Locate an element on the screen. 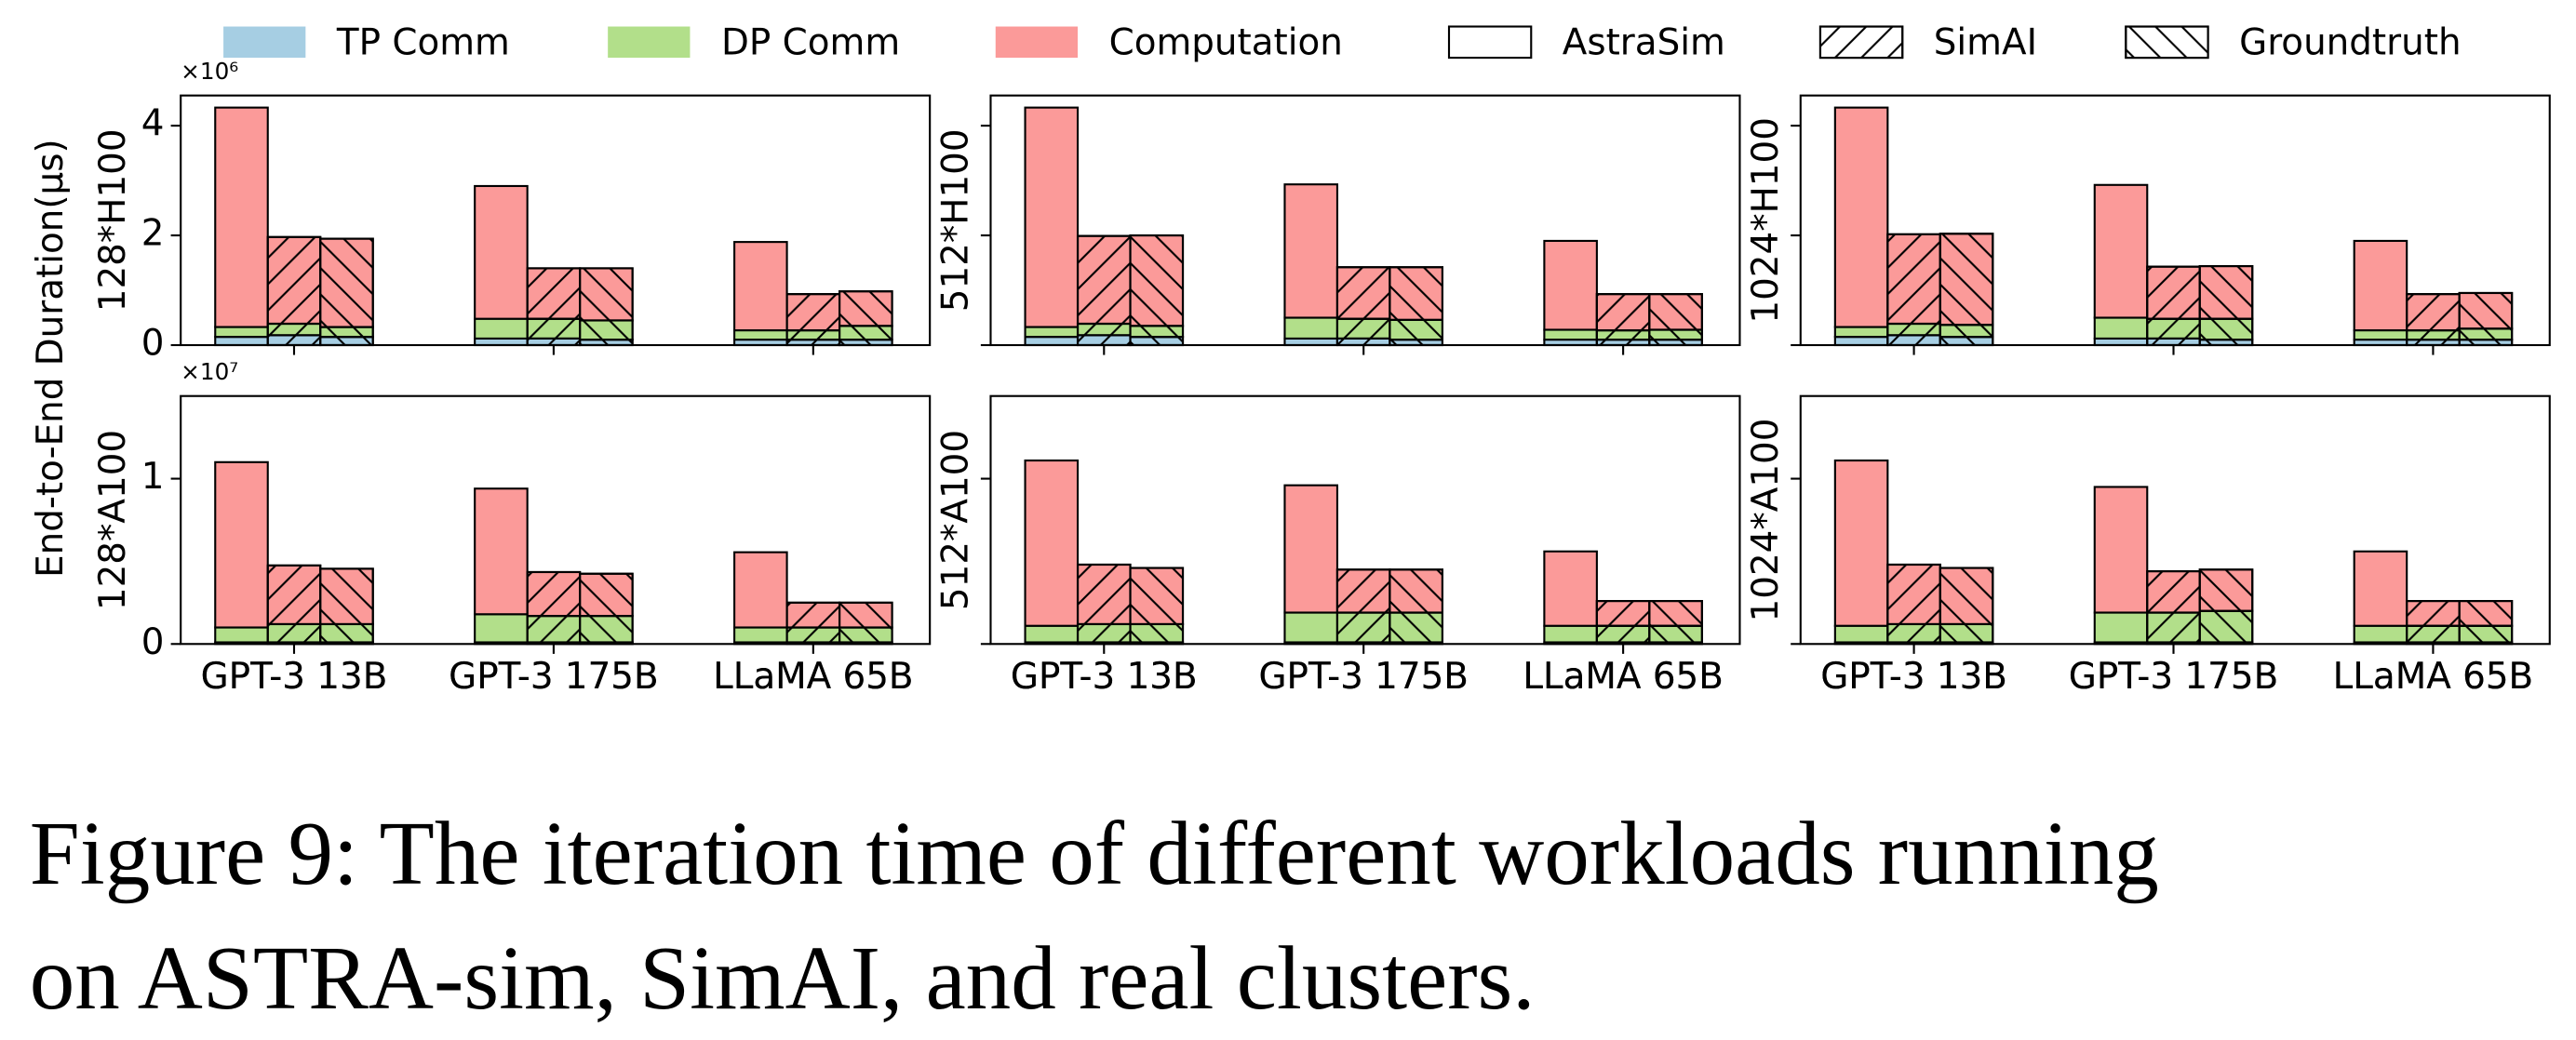 This screenshot has height=1040, width=2576. legend-label: Computation is located at coordinates (1226, 42).